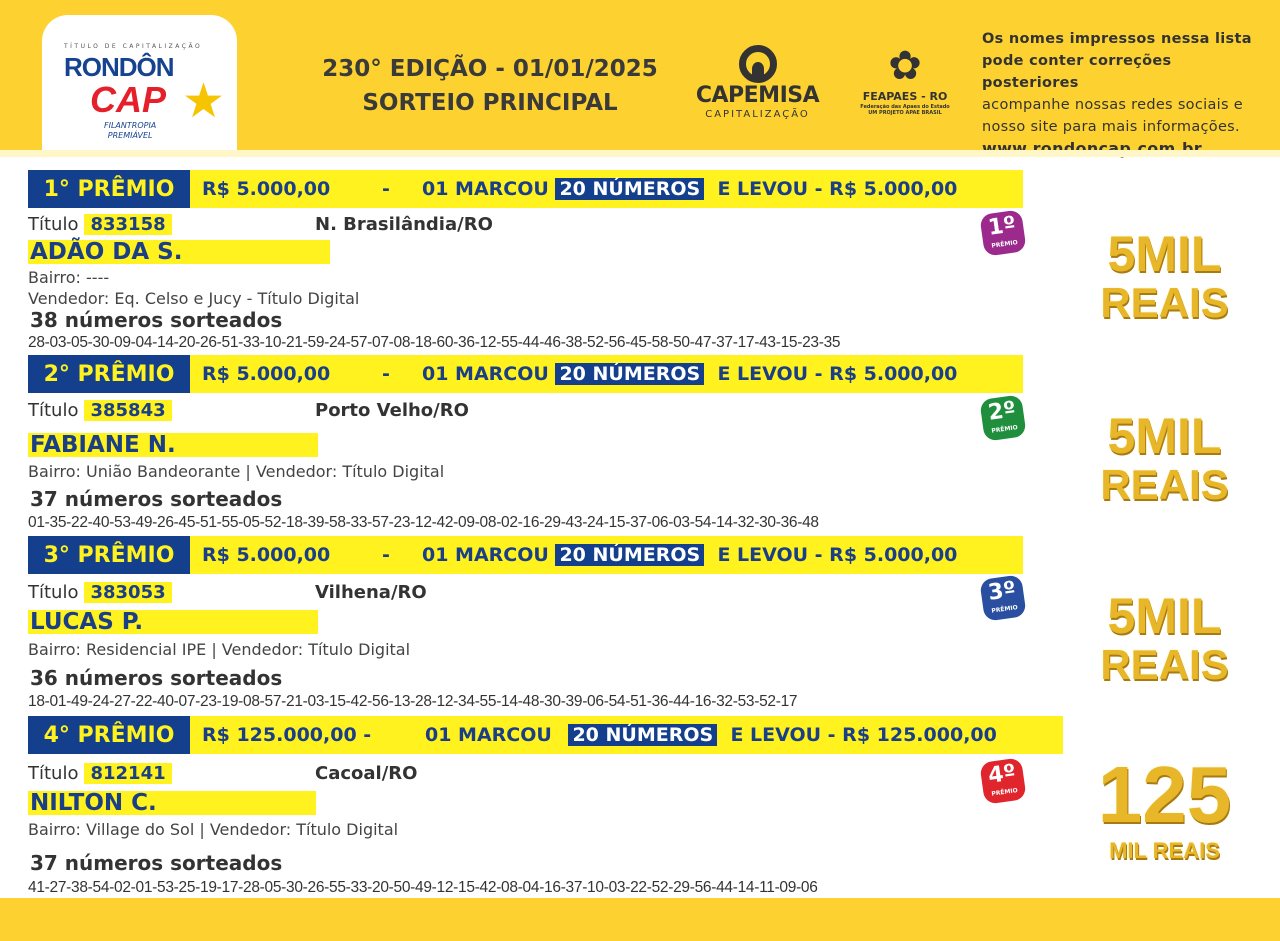  I want to click on edition-date: 230° EDIÇÃO - 01/01/2025, so click(490, 69).